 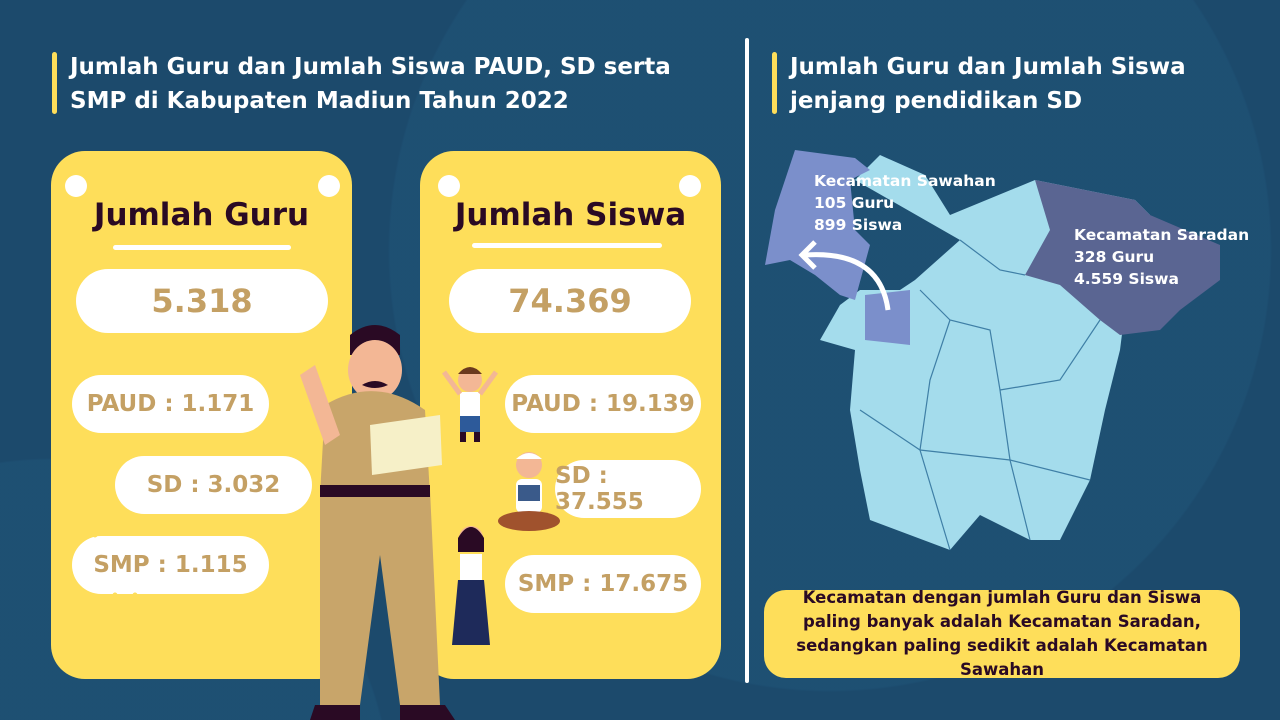 I want to click on guru-total: 5.318, so click(x=202, y=301).